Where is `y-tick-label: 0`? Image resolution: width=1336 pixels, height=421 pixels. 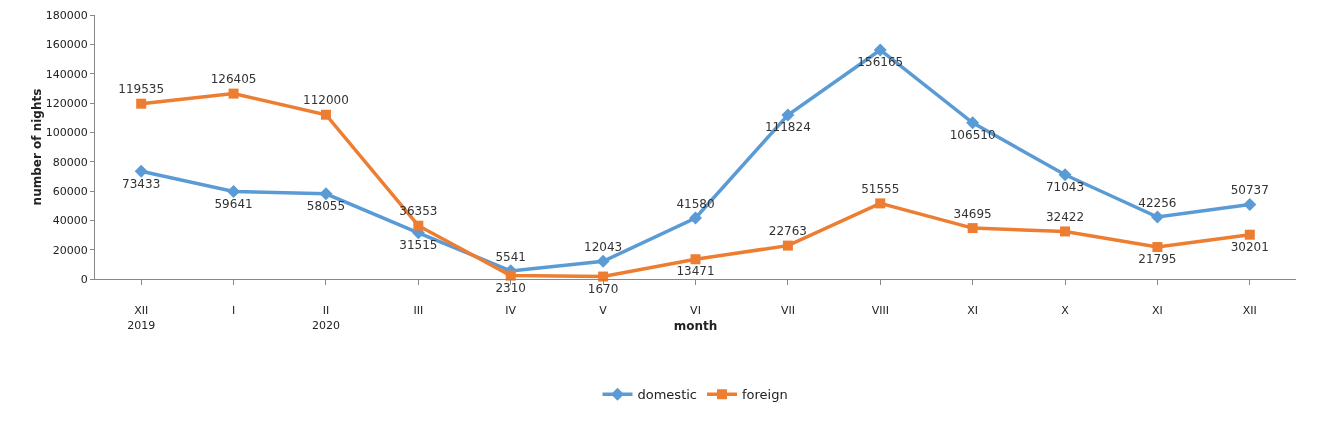
y-tick-label: 0 is located at coordinates (84, 279).